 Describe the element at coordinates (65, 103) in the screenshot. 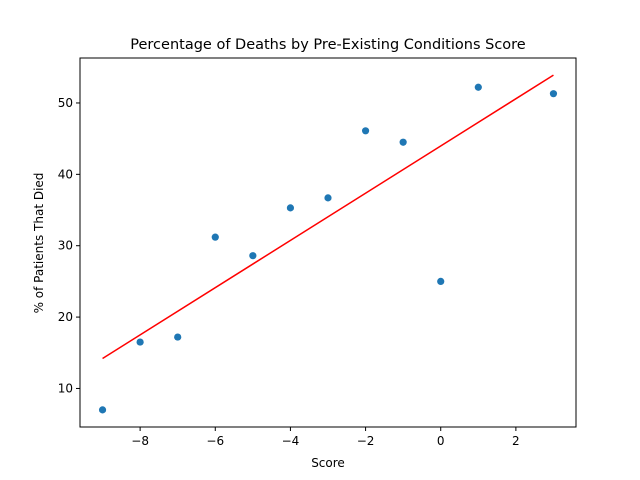

I see `y-tick-label: 50` at that location.